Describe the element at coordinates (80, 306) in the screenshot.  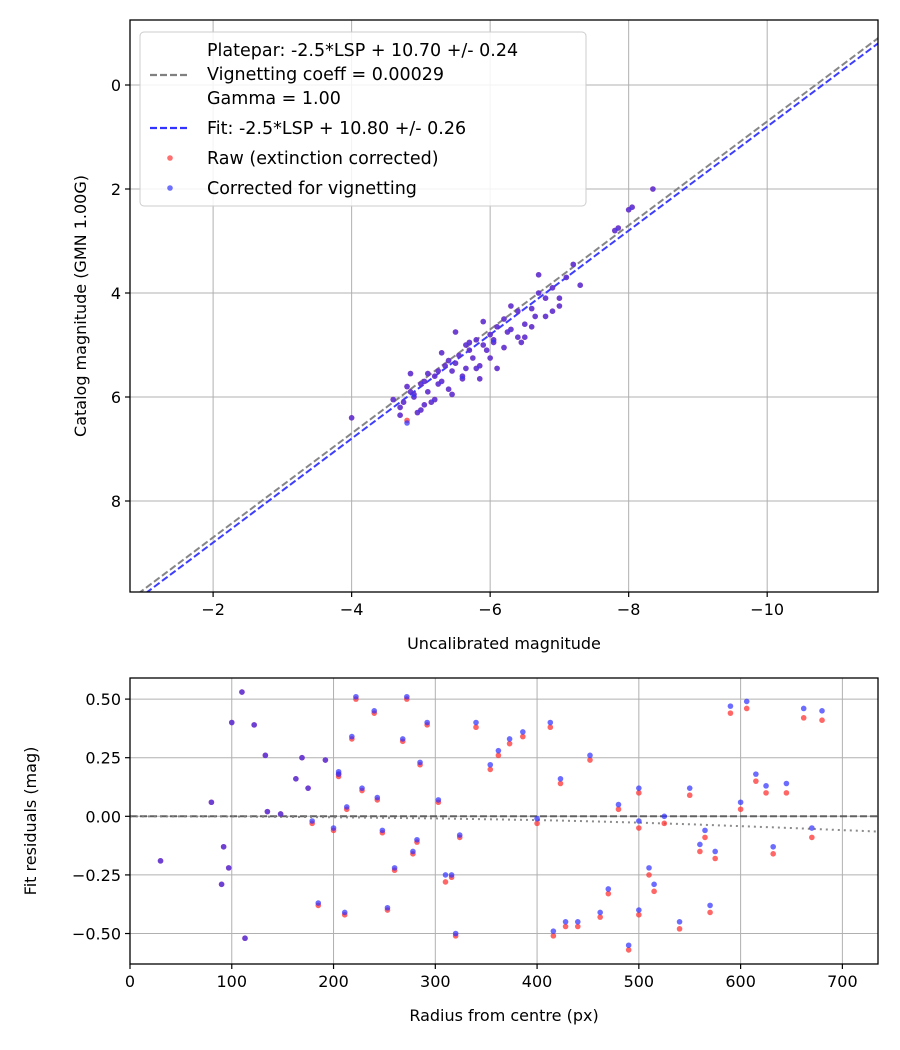
I see `top-y-axis-label: Catalog magnitude (GMN 1.00G)` at that location.